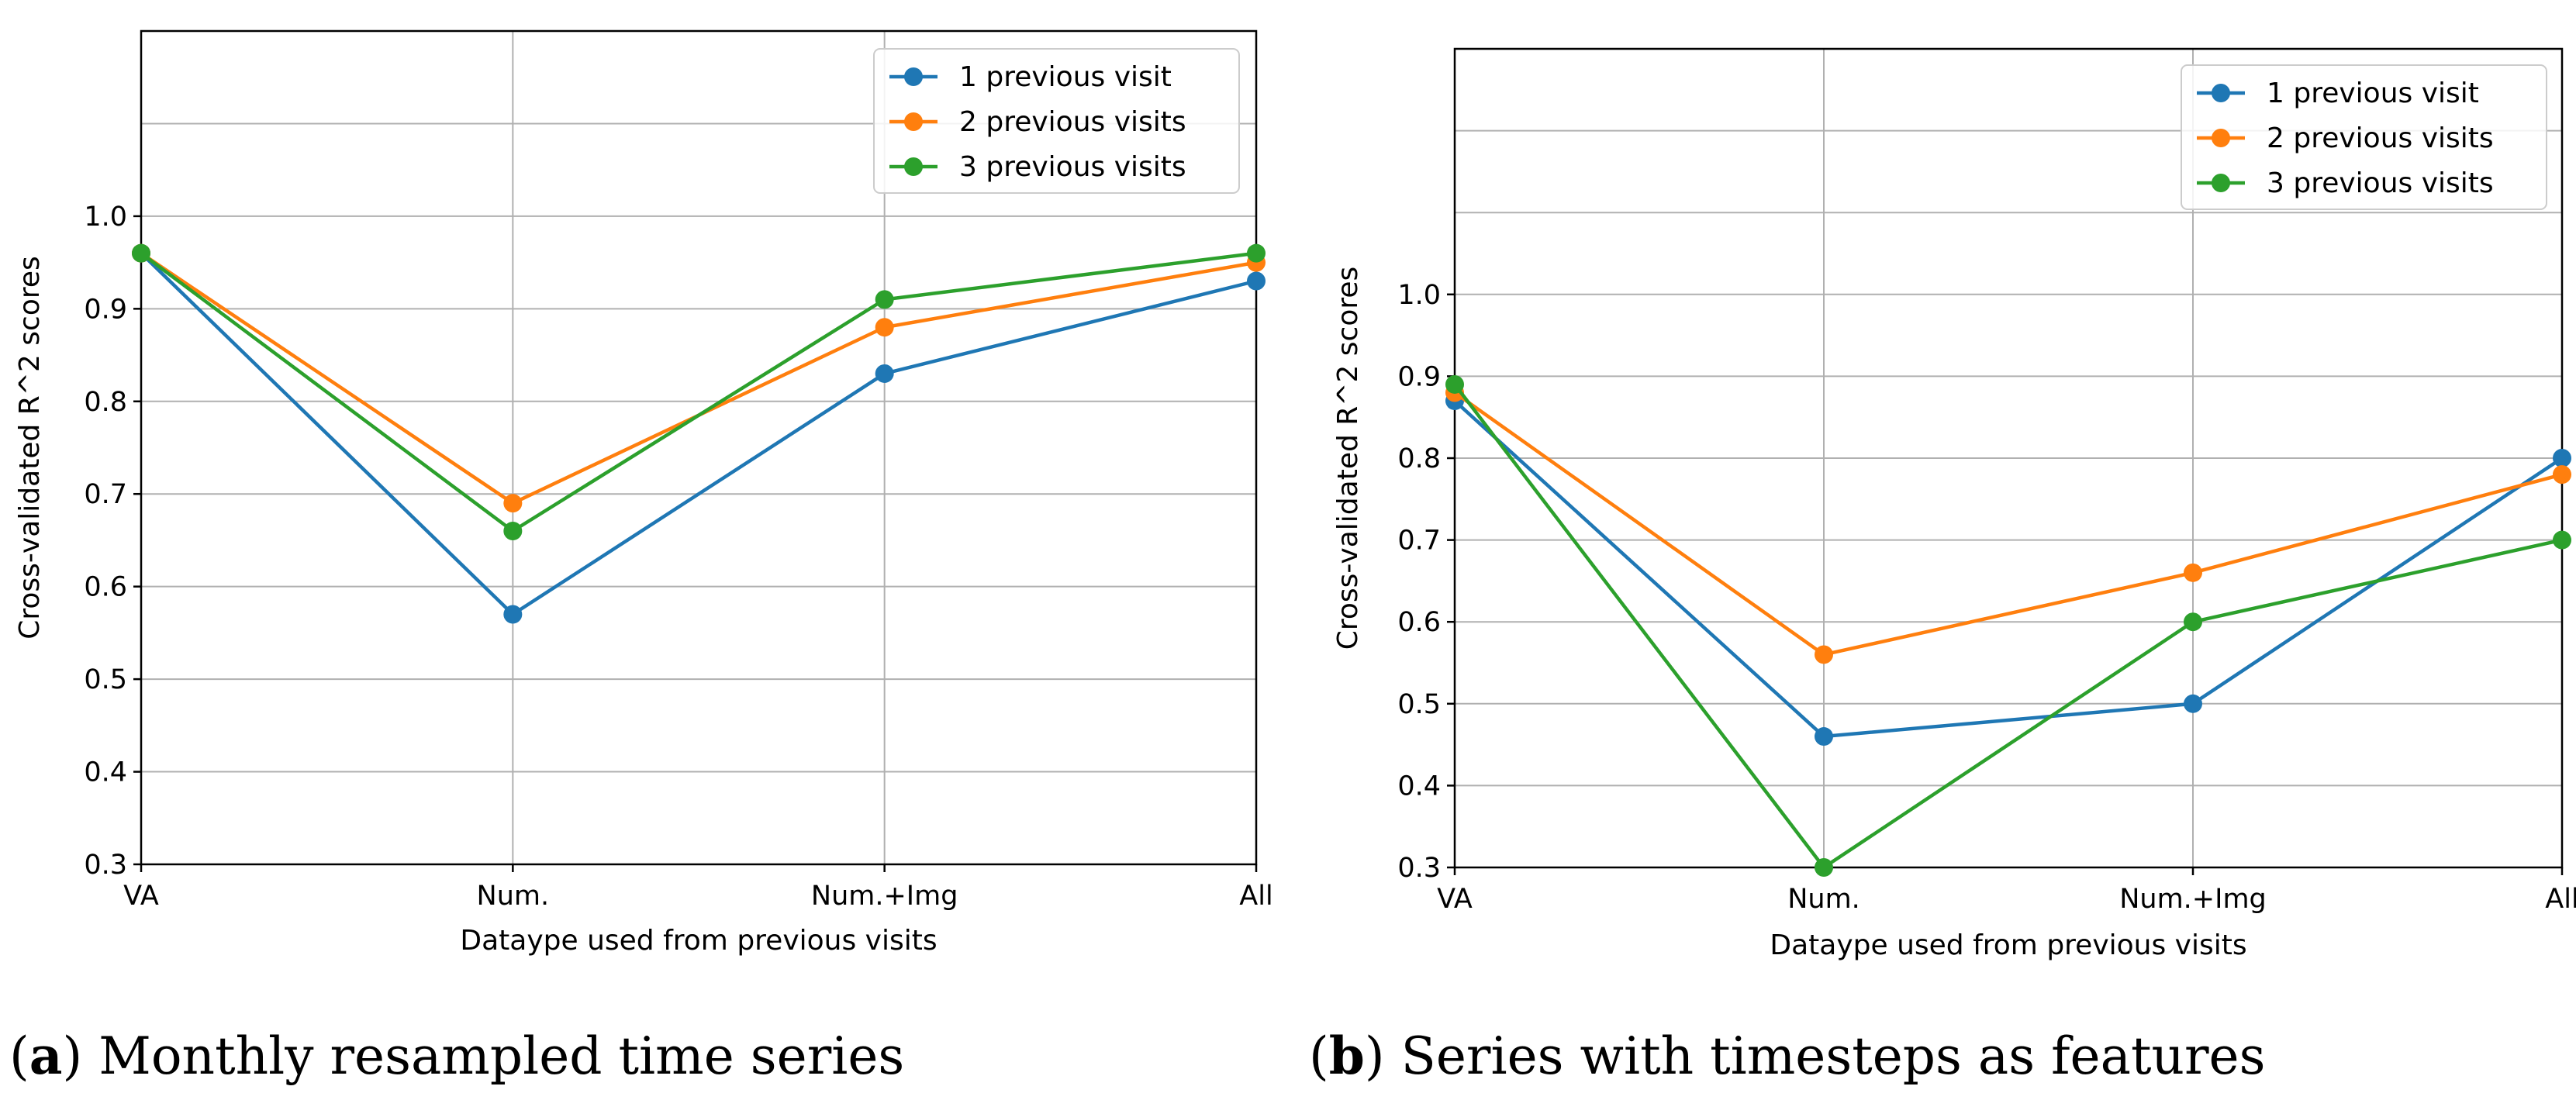 This screenshot has width=2576, height=1100. Describe the element at coordinates (1347, 1056) in the screenshot. I see `caption-letter: b` at that location.